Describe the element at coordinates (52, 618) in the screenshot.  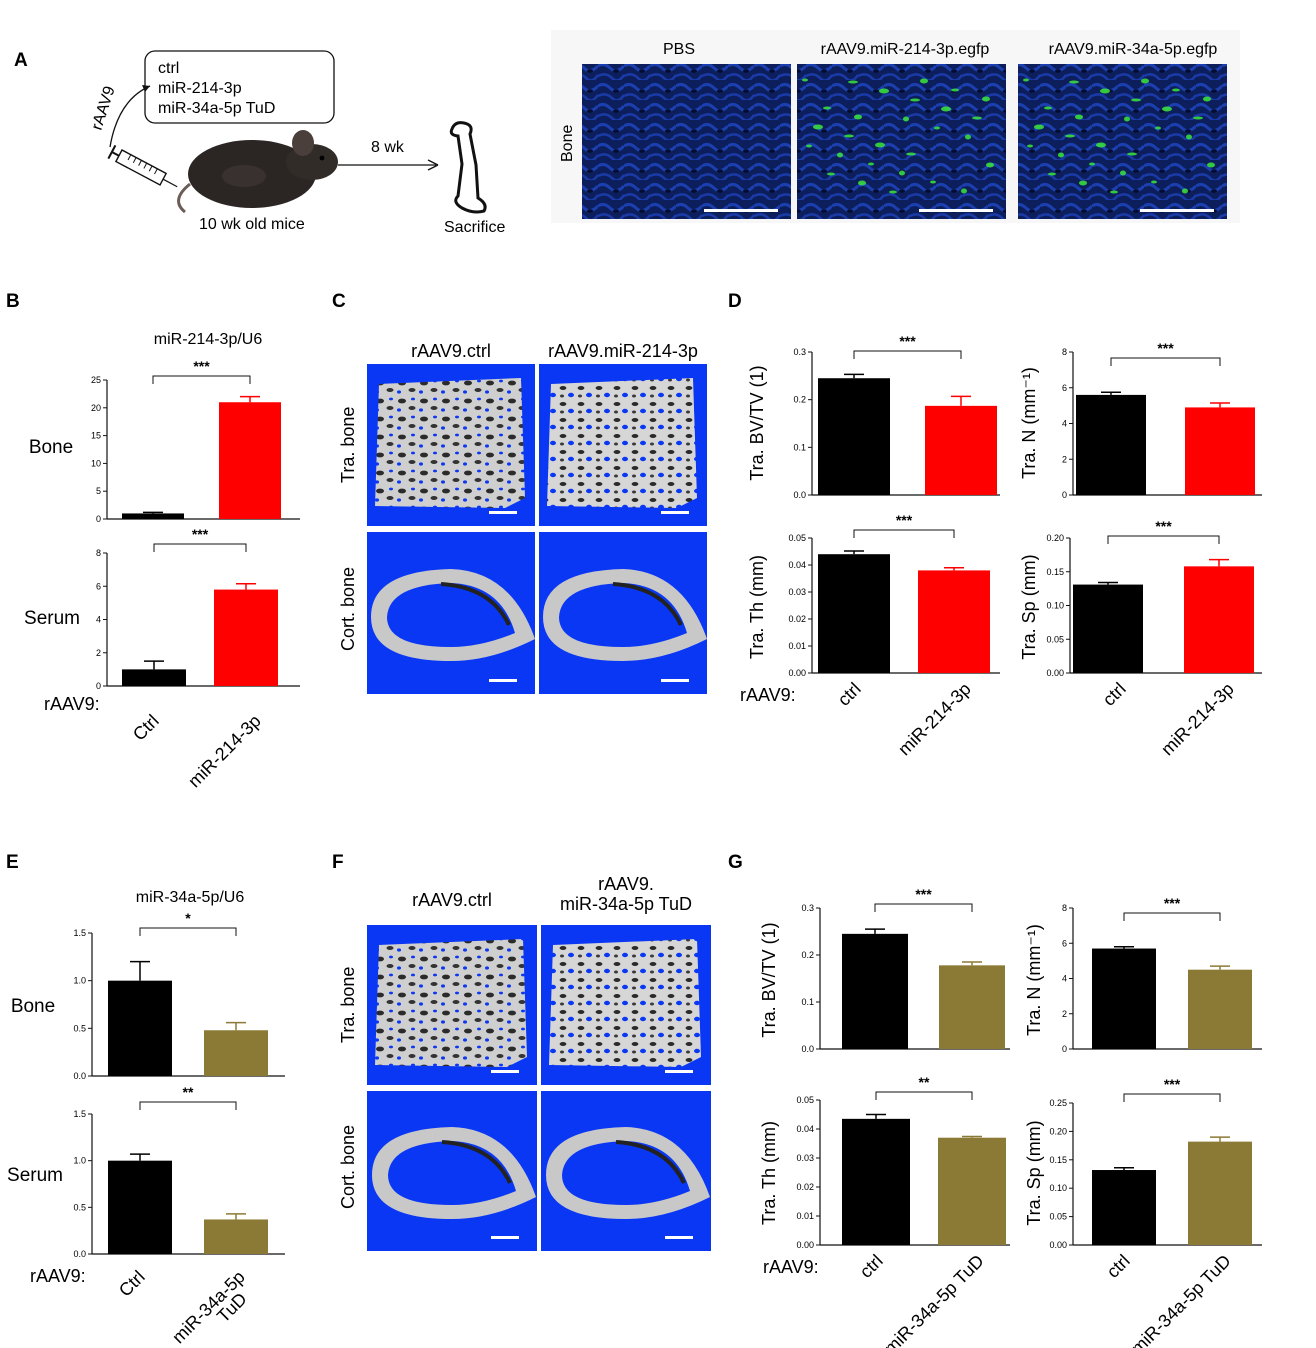
I see `B_serum-ylabel: Serum` at that location.